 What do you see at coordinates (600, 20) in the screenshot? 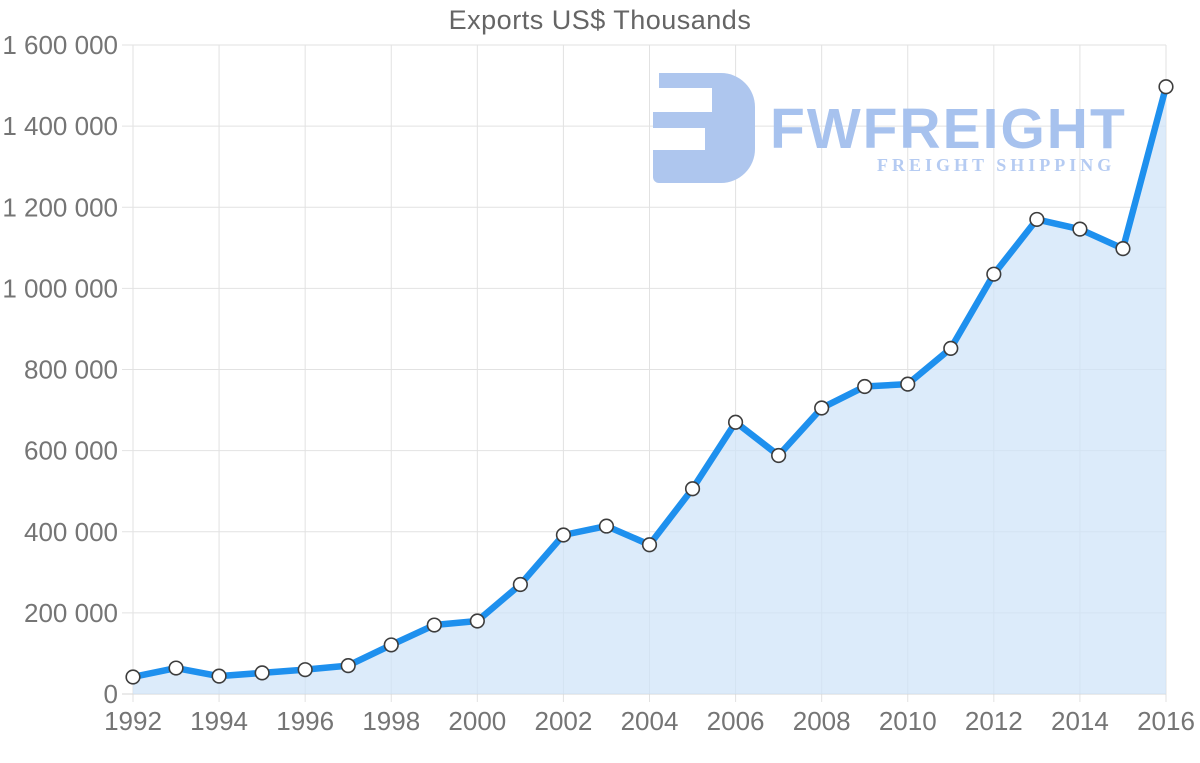
I see `chart-title: Exports US$ Thousands` at bounding box center [600, 20].